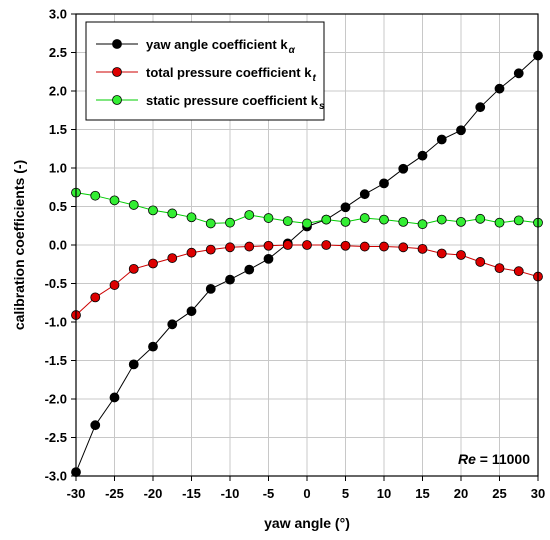 The width and height of the screenshot is (550, 540). What do you see at coordinates (384, 493) in the screenshot?
I see `x-tick-label: 10` at bounding box center [384, 493].